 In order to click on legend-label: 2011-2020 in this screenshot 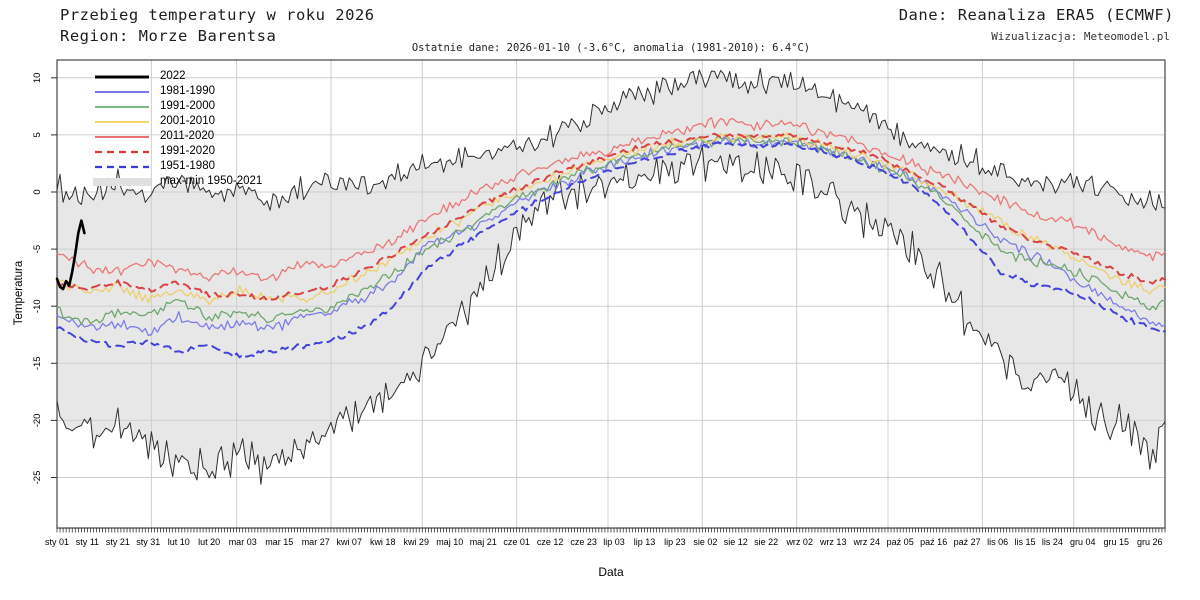, I will do `click(187, 136)`.